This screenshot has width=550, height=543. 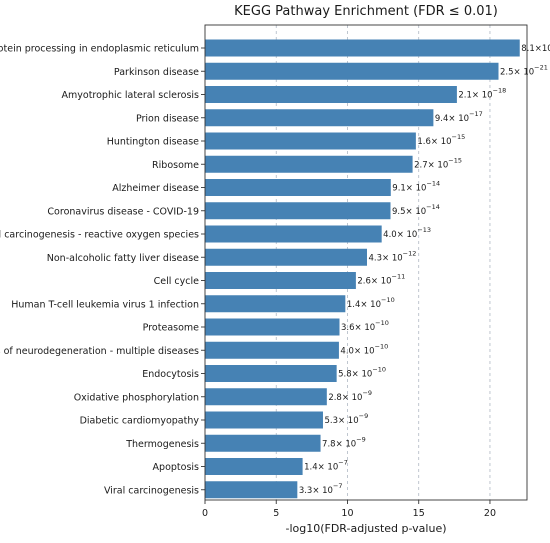 What do you see at coordinates (105, 304) in the screenshot?
I see `category-label: Human T-cell leukemia virus 1 infection` at bounding box center [105, 304].